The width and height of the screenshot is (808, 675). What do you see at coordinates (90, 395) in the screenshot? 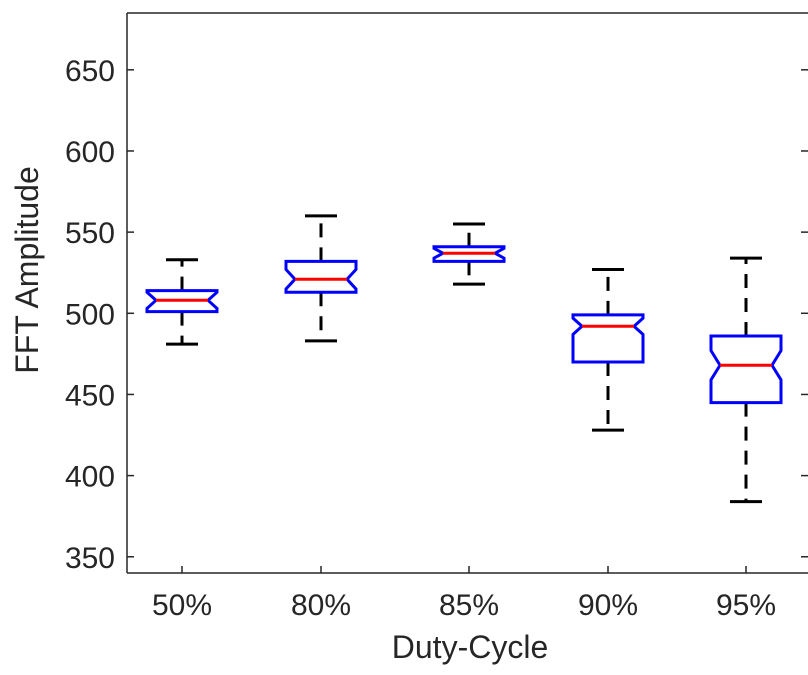
I see `y-tick-label: 450` at bounding box center [90, 395].